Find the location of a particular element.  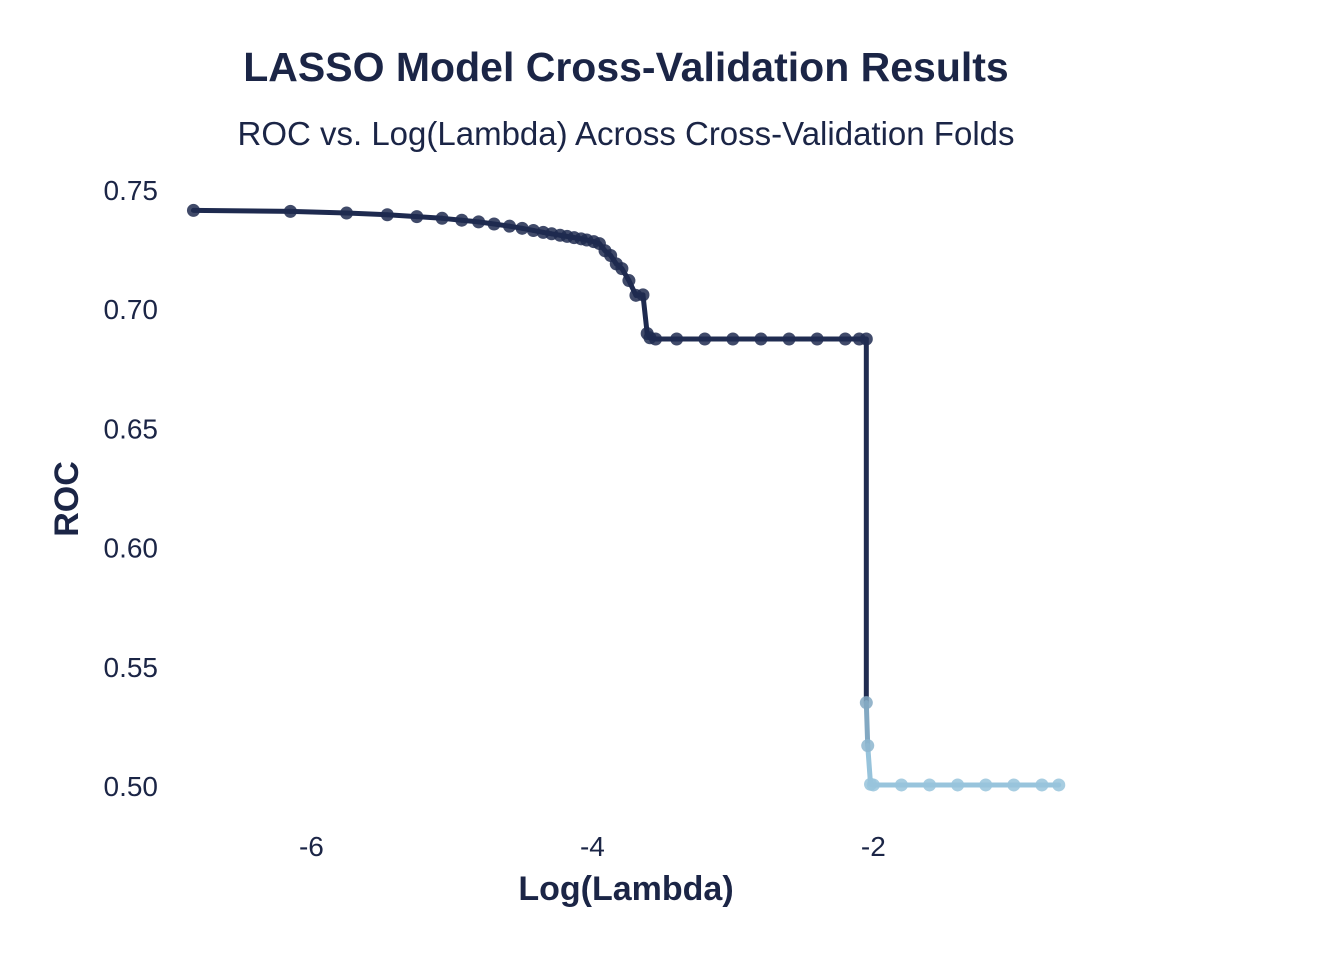

x-tick-labels: -6 -4 -2 is located at coordinates (592, 846).